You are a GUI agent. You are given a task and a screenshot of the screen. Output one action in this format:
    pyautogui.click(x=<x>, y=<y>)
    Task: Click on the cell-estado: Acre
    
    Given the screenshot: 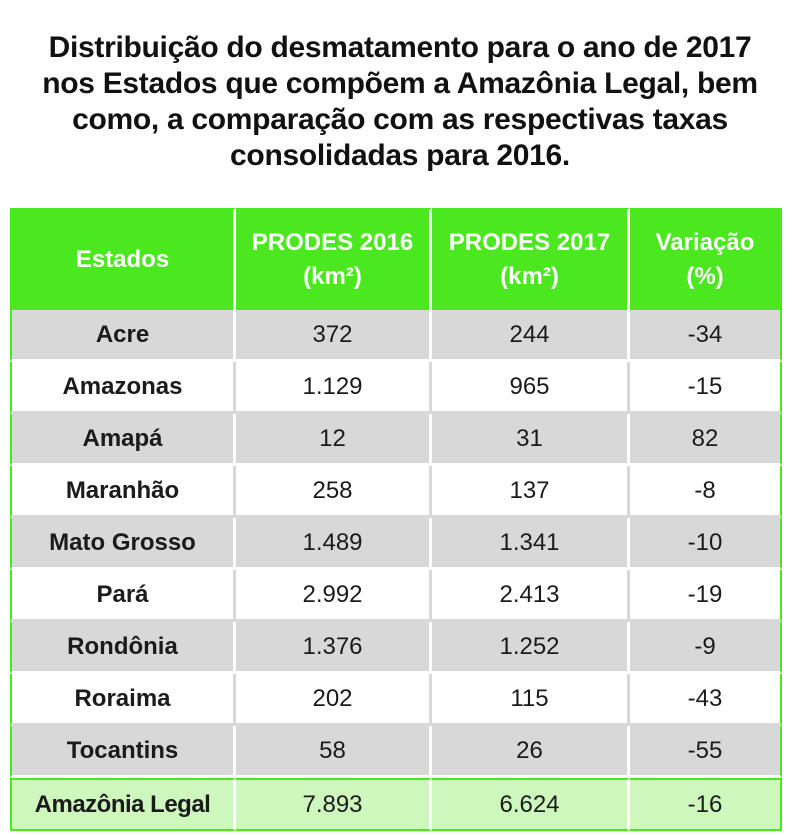 What is the action you would take?
    pyautogui.click(x=123, y=336)
    